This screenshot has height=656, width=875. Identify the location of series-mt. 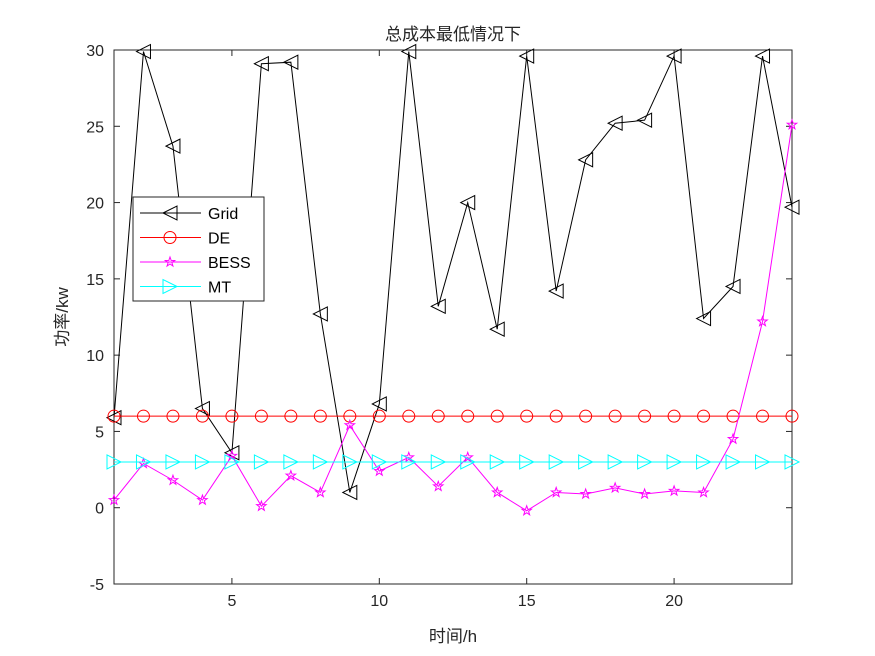
(453, 462).